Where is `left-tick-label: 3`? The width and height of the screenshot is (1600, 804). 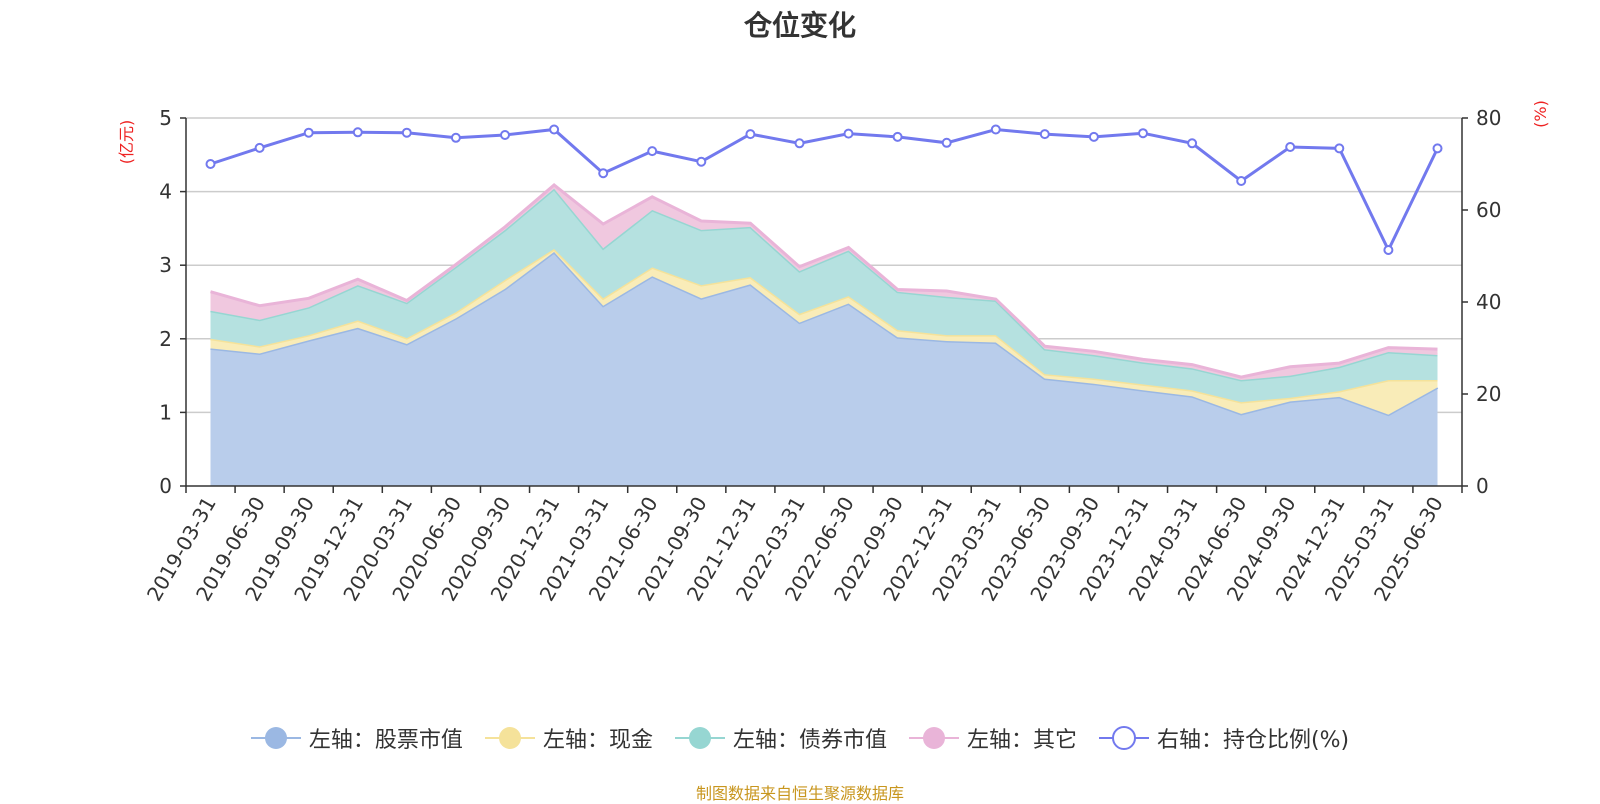
left-tick-label: 3 is located at coordinates (165, 265).